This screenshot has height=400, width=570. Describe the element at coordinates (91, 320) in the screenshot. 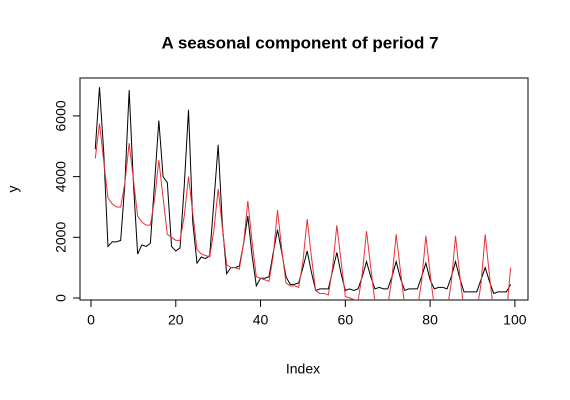

I see `x-tick-label: 0` at that location.